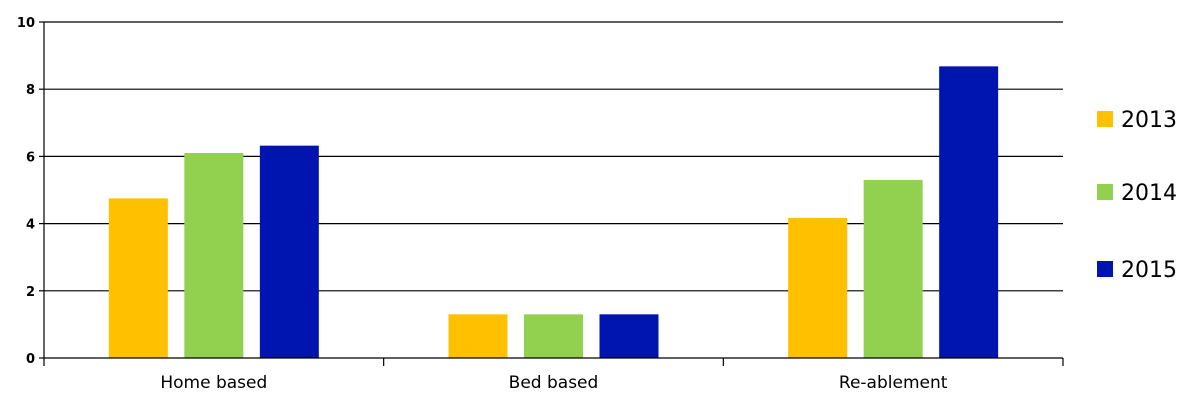 This screenshot has width=1187, height=396. I want to click on y-tick-label: 6, so click(30, 157).